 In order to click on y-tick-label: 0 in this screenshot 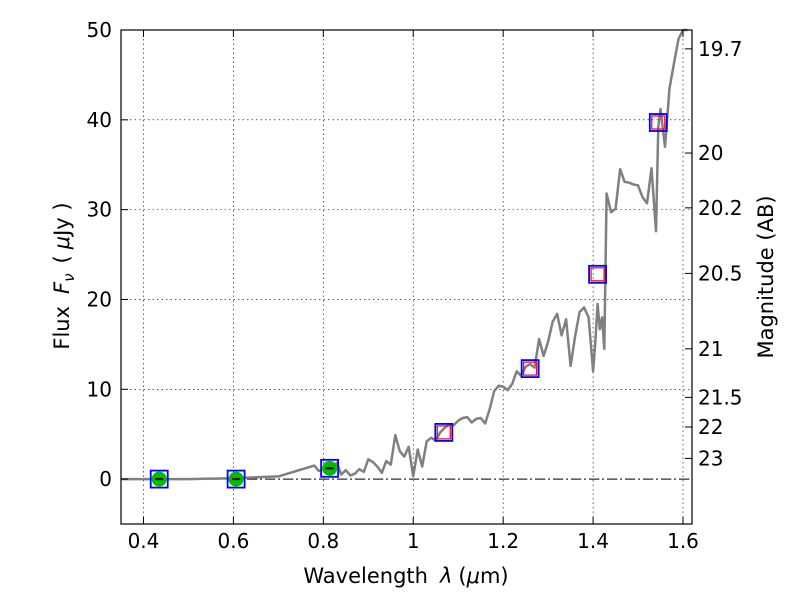, I will do `click(105, 479)`.